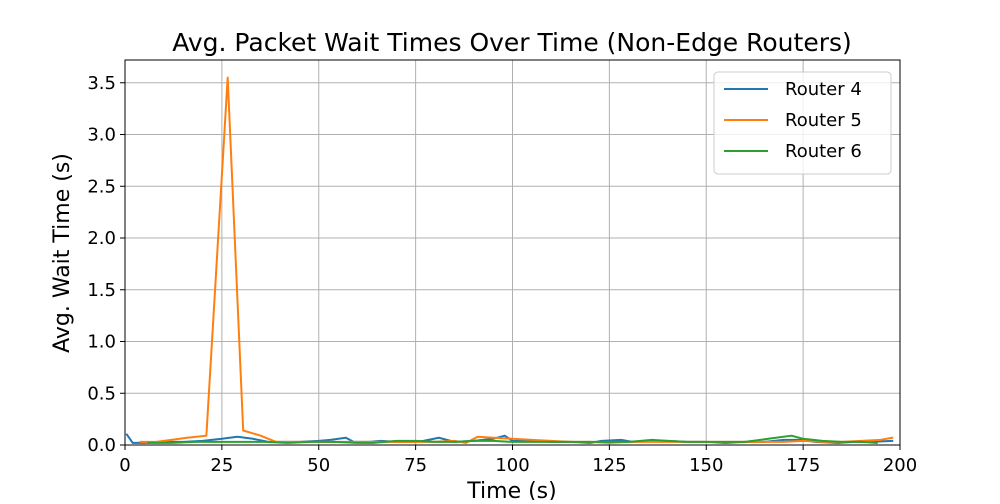  I want to click on y-tick-label: 0.5, so click(101, 393).